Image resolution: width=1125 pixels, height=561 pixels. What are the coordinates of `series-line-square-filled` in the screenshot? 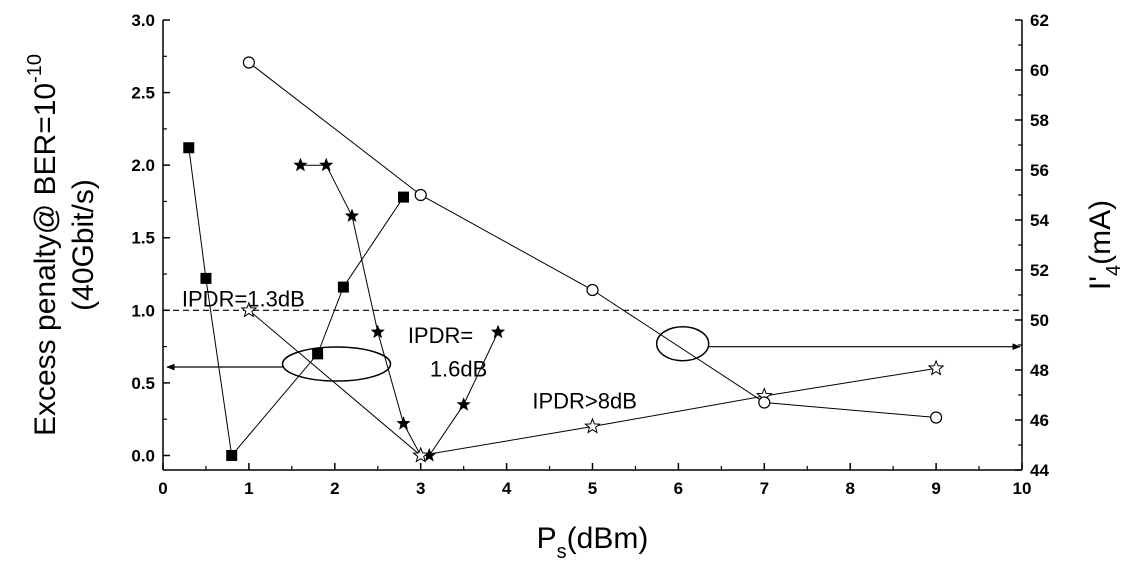 It's located at (296, 302).